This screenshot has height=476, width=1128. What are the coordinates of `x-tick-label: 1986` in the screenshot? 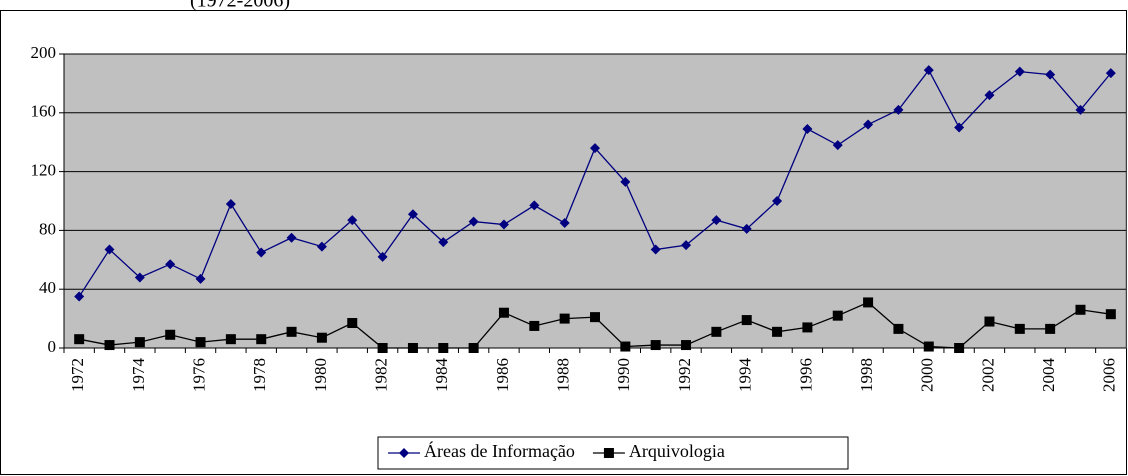 It's located at (502, 375).